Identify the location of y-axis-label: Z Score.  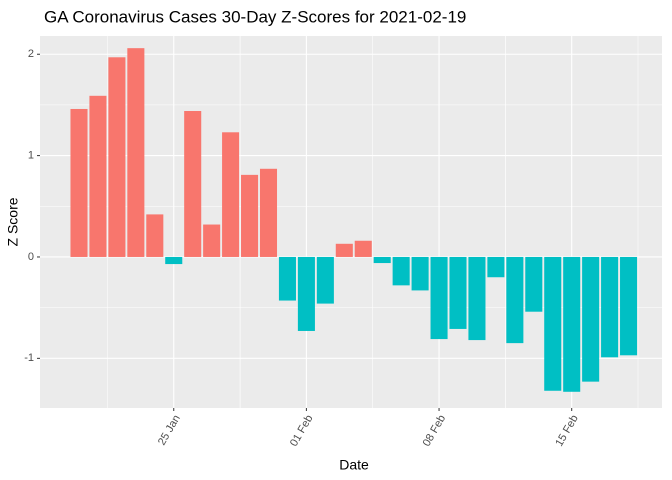
(13, 221).